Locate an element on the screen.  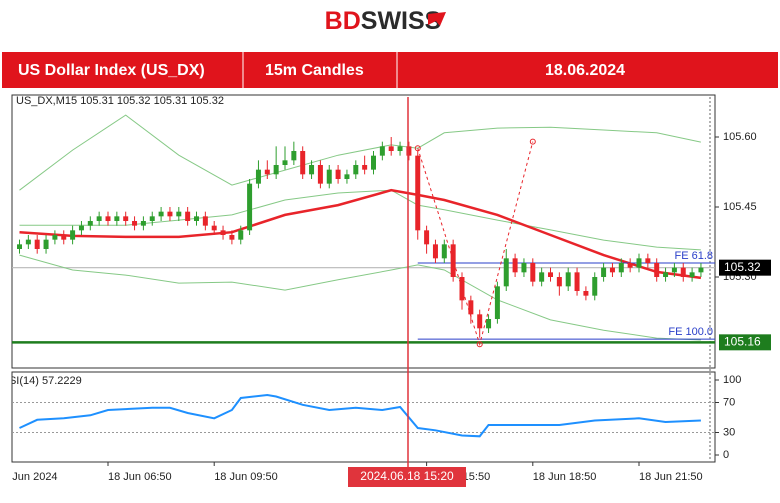
zigzag is located at coordinates (475, 244).